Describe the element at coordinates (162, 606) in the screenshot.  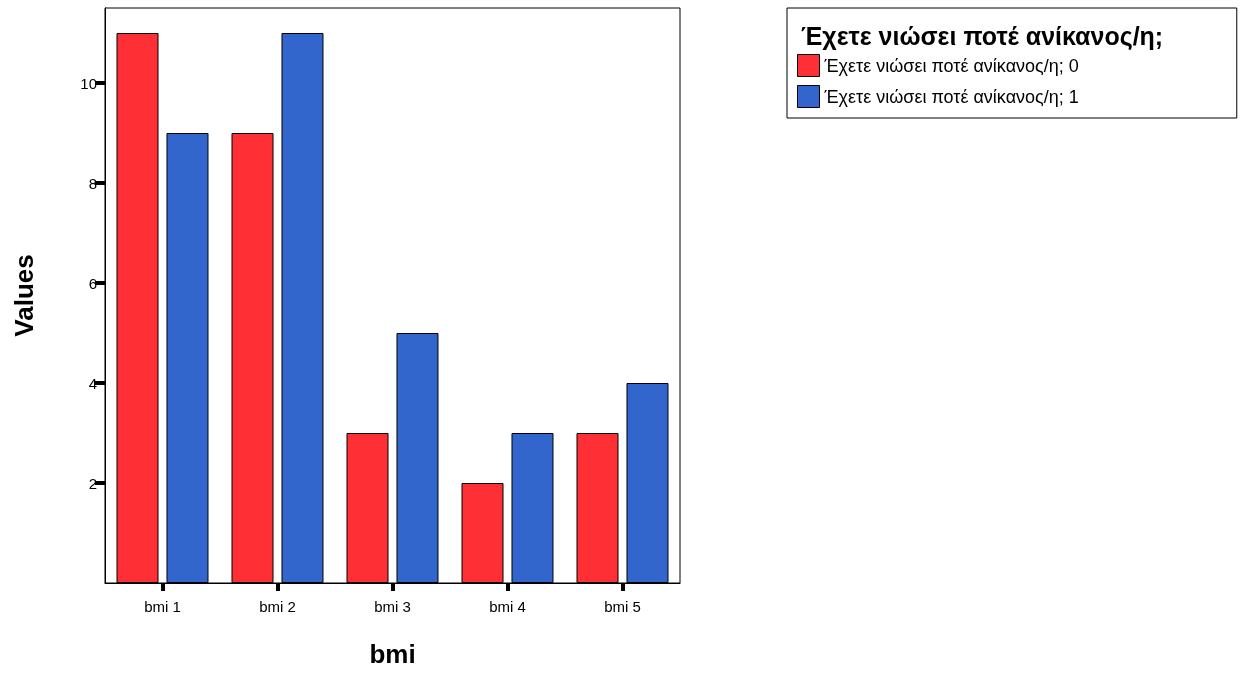
I see `x-tick-label: bmi 1` at that location.